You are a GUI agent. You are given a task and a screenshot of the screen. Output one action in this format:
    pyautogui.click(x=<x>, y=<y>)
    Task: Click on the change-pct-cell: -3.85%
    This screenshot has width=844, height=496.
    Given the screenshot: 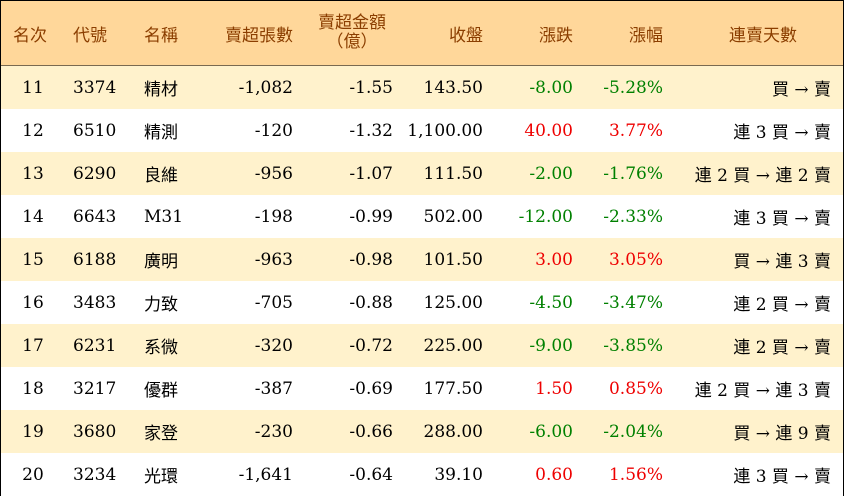 What is the action you would take?
    pyautogui.click(x=633, y=345)
    